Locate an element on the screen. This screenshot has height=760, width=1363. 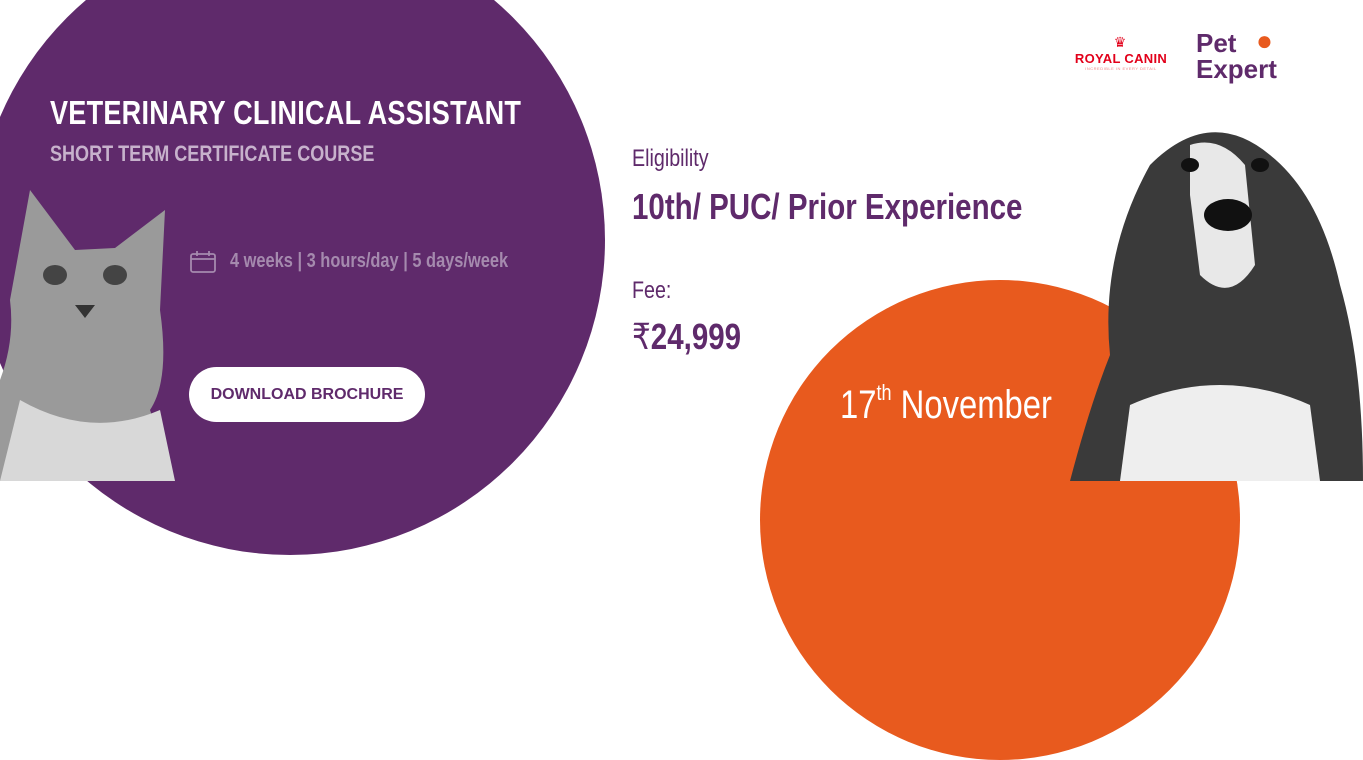
crown-icon: ♛ is located at coordinates (1121, 42).